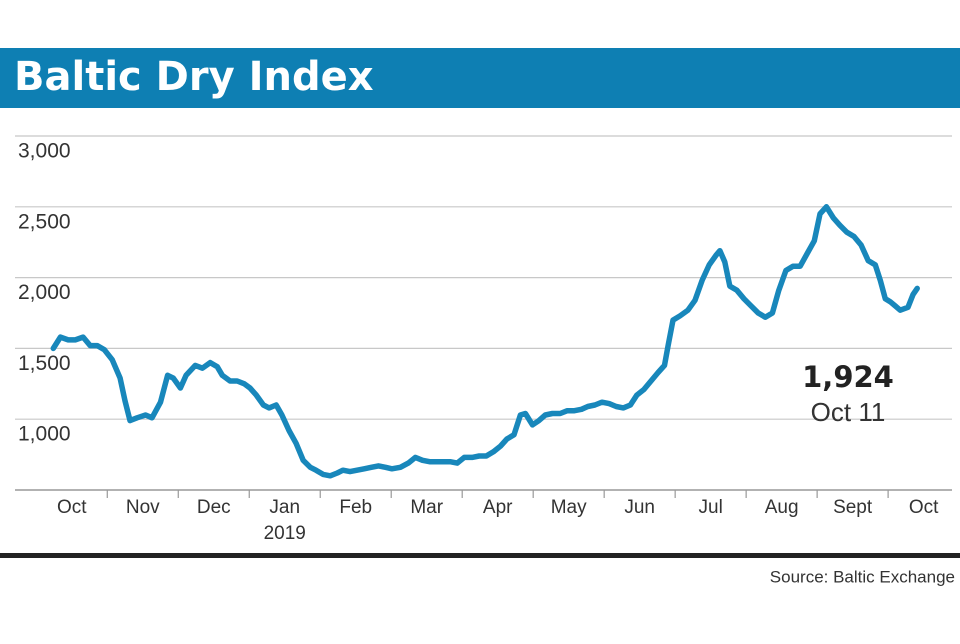 The height and width of the screenshot is (644, 960). Describe the element at coordinates (355, 507) in the screenshot. I see `x-tick-label: Feb` at that location.